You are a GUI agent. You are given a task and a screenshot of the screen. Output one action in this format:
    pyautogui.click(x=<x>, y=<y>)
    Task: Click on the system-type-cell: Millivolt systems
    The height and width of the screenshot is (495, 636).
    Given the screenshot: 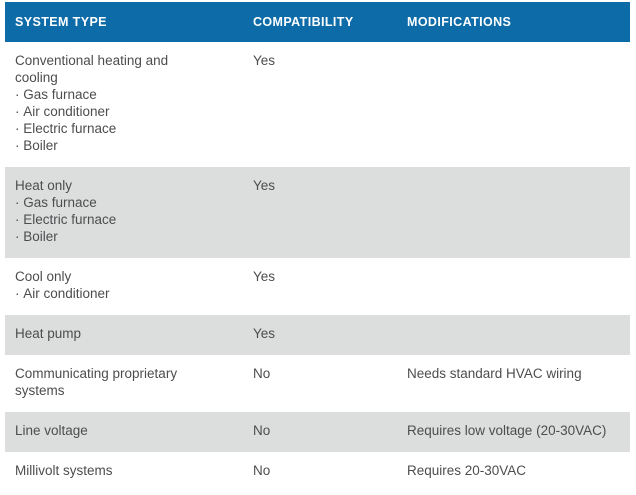 What is the action you would take?
    pyautogui.click(x=123, y=472)
    